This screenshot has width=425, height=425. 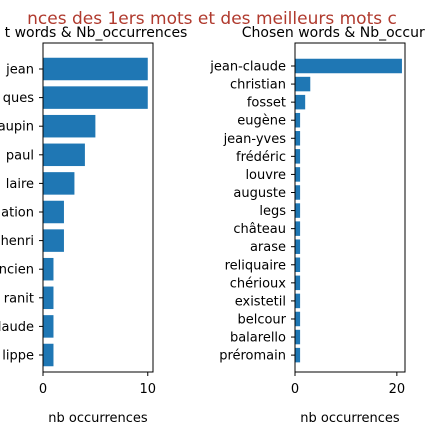 What do you see at coordinates (297, 246) in the screenshot?
I see `bar-arase` at bounding box center [297, 246].